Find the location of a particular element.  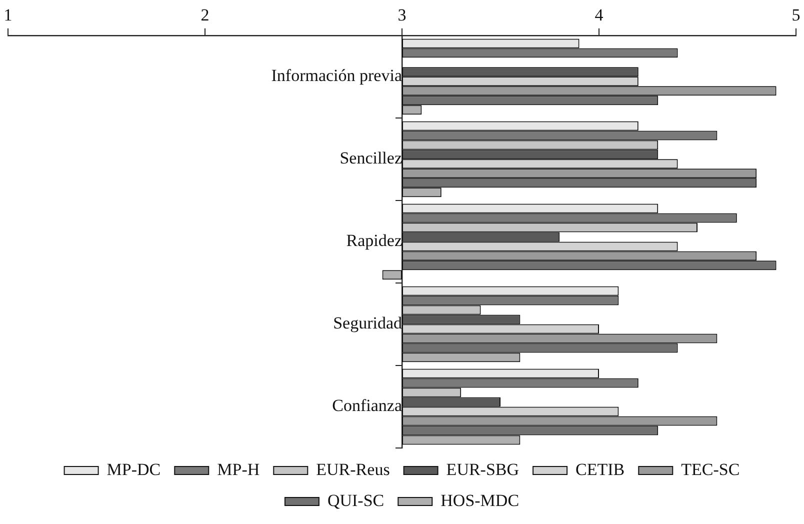

x-tick-label: 2 is located at coordinates (205, 15).